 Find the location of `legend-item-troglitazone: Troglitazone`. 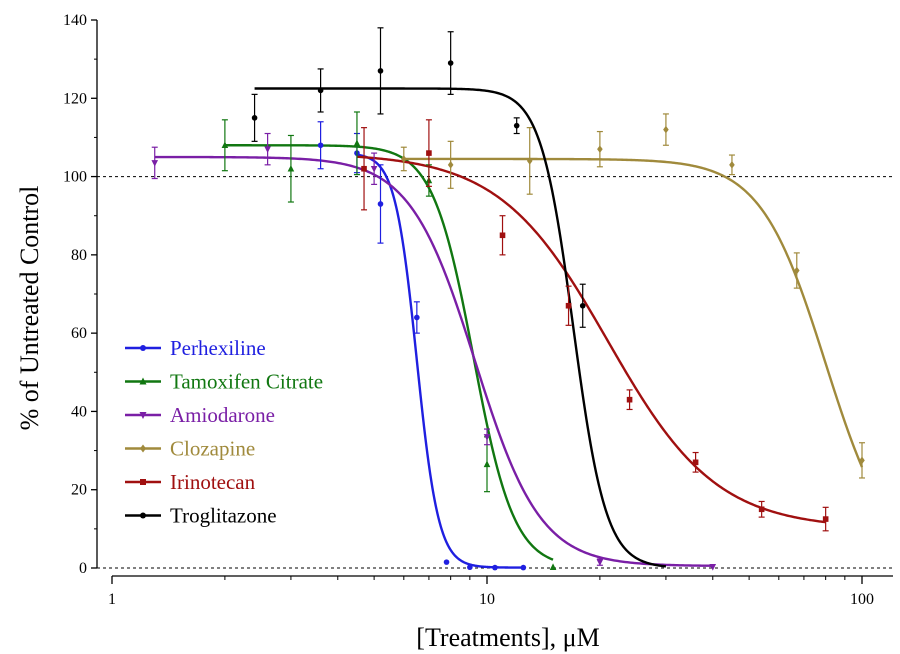

legend-item-troglitazone: Troglitazone is located at coordinates (201, 516).